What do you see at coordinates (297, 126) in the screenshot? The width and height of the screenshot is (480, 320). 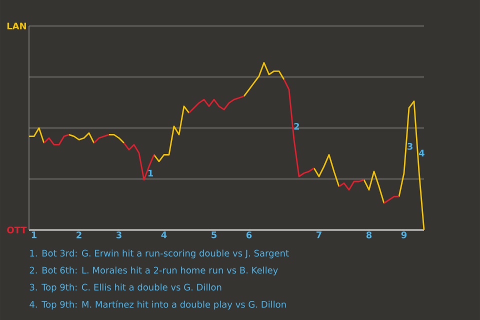 I see `annotation: 2` at bounding box center [297, 126].